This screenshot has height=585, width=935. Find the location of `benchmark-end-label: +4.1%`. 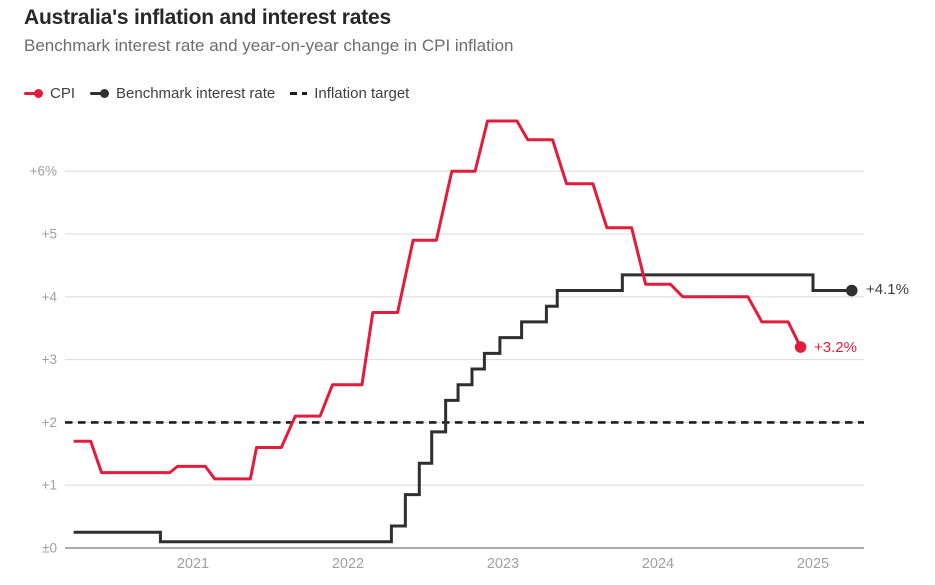

benchmark-end-label: +4.1% is located at coordinates (887, 289).